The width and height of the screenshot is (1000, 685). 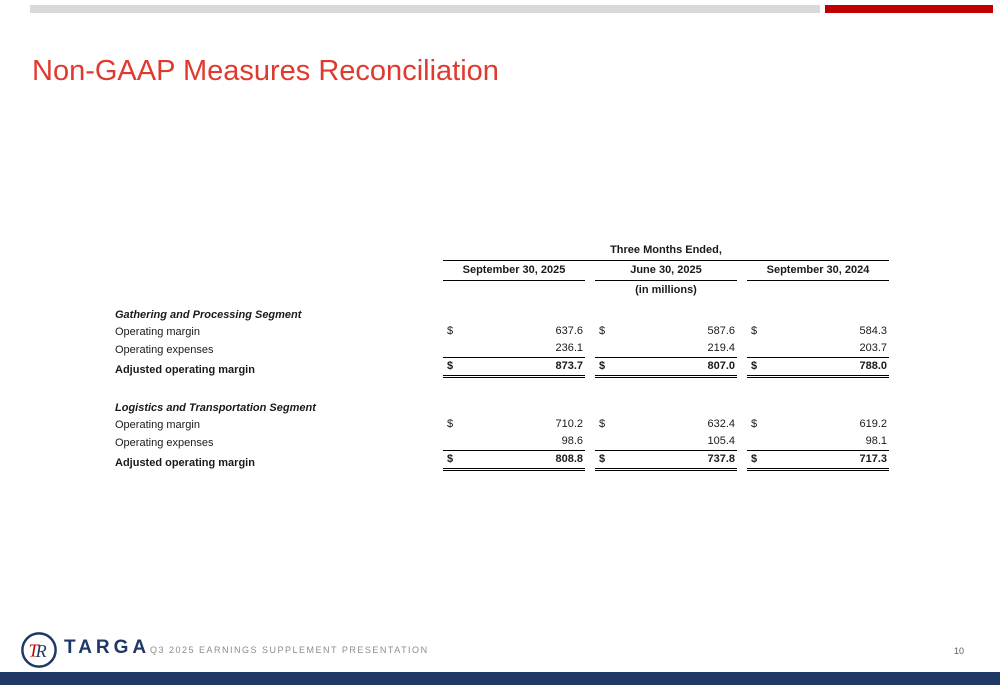 What do you see at coordinates (514, 349) in the screenshot?
I see `table-cell: 236.1` at bounding box center [514, 349].